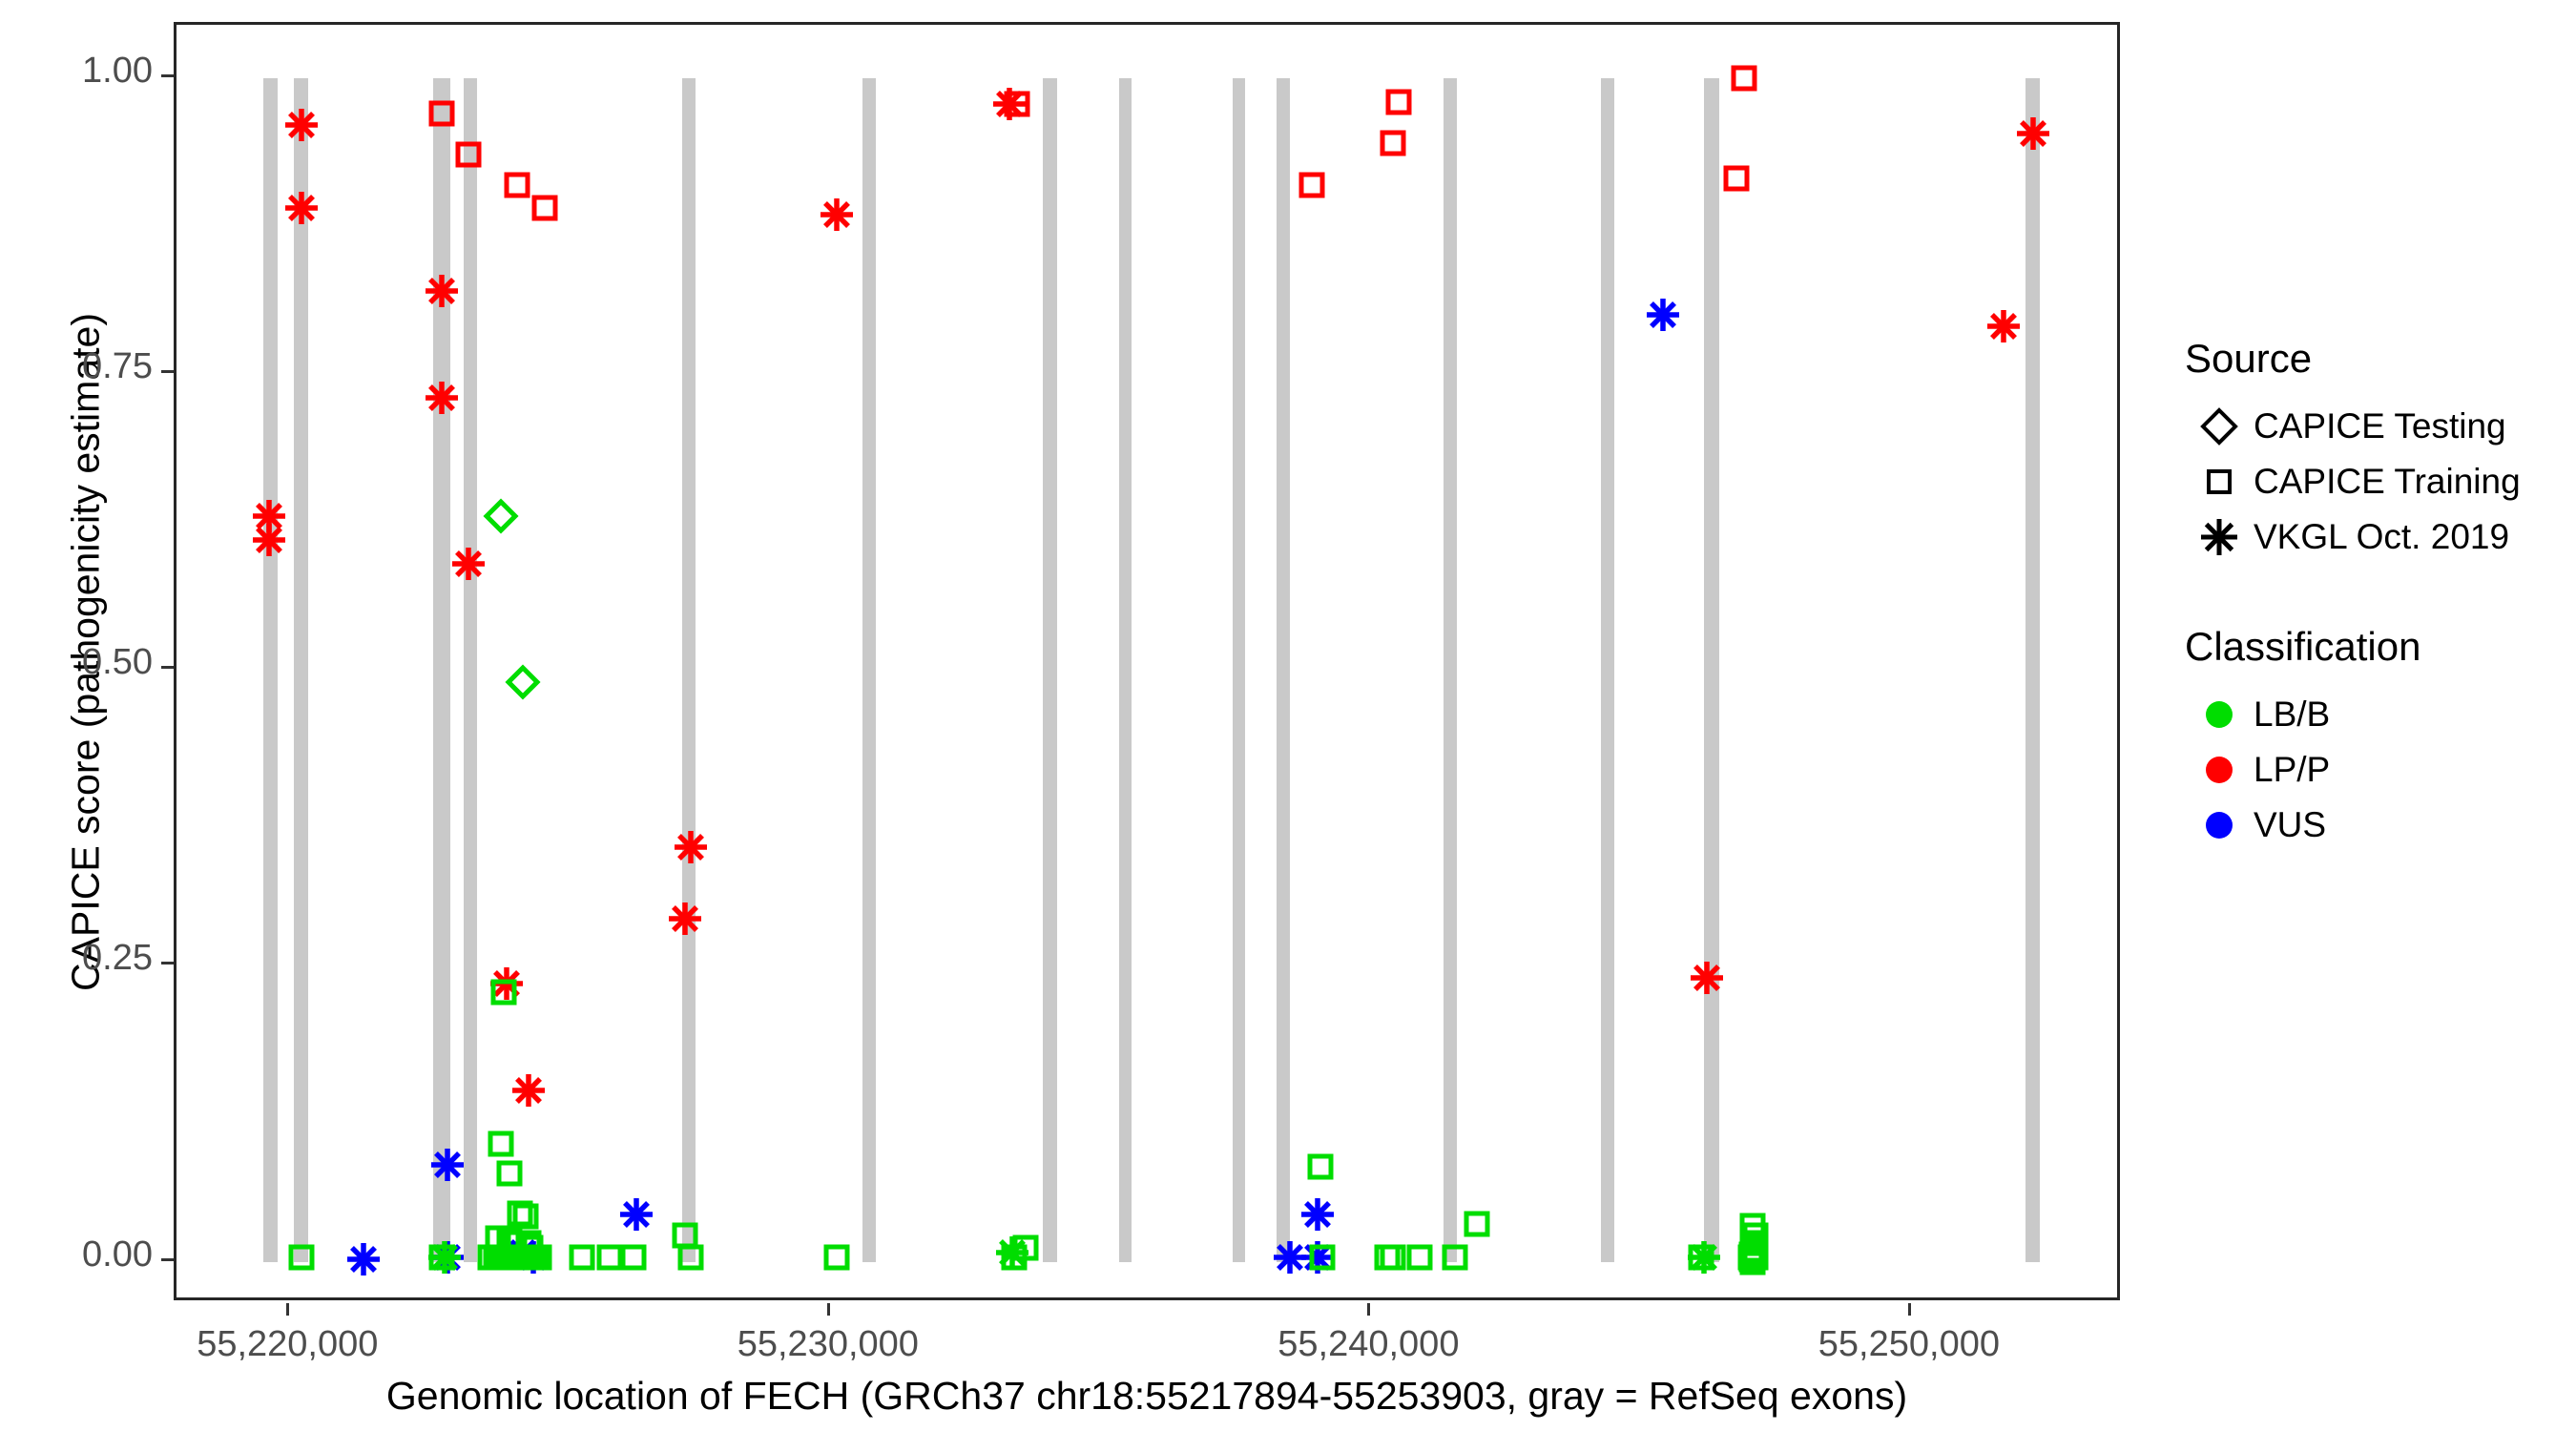  I want to click on y-tick-label: 0.75, so click(117, 366).